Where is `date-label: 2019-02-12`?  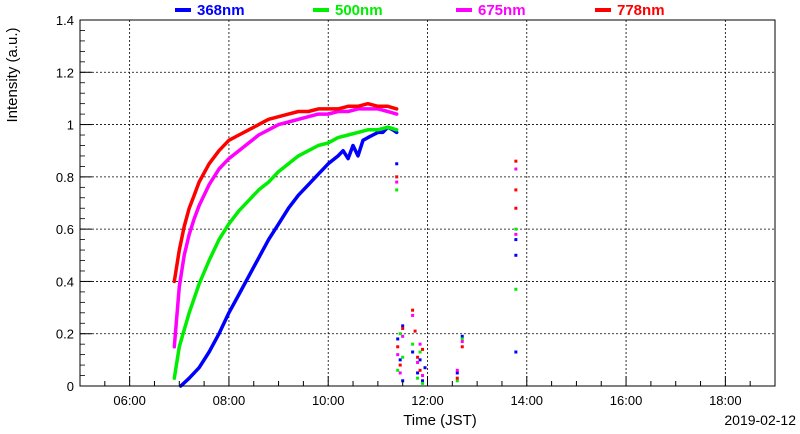
date-label: 2019-02-12 is located at coordinates (760, 420).